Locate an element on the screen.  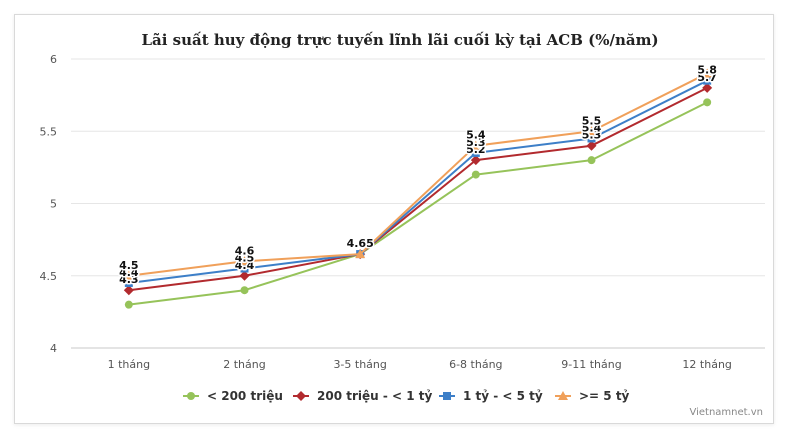
legend-label: >= 5 tỷ is located at coordinates (604, 396).